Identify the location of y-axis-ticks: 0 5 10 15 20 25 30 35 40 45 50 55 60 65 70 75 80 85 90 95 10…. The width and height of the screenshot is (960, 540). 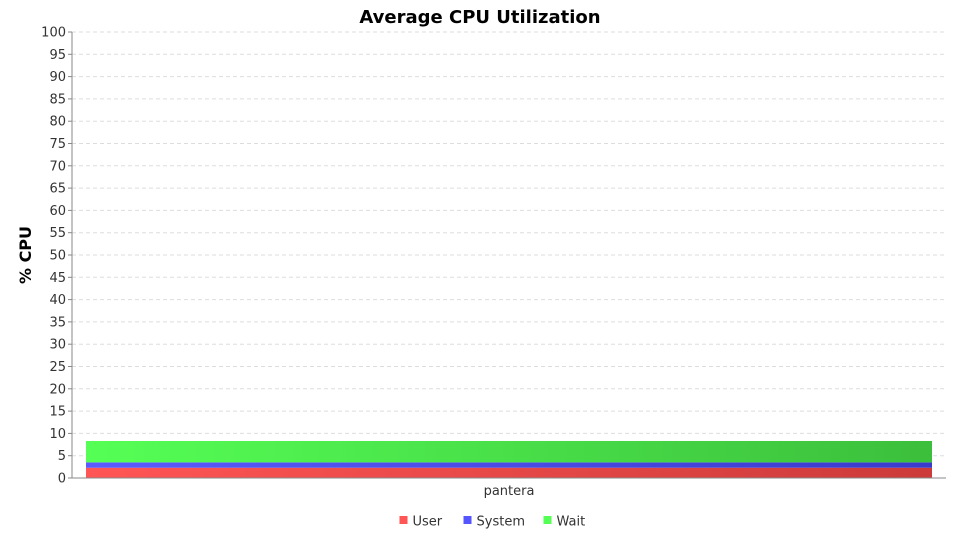
(56, 256).